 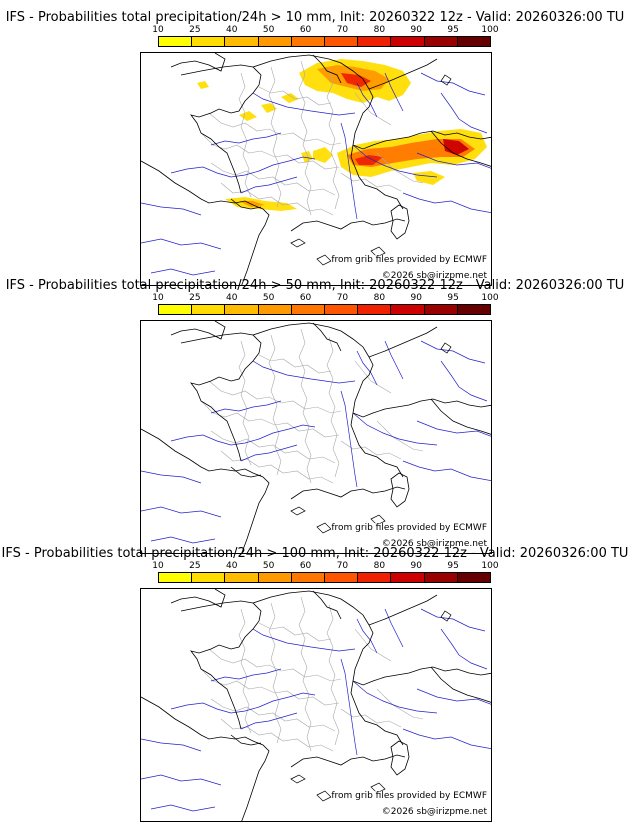 What do you see at coordinates (453, 566) in the screenshot?
I see `colorbar-tick-label: 95` at bounding box center [453, 566].